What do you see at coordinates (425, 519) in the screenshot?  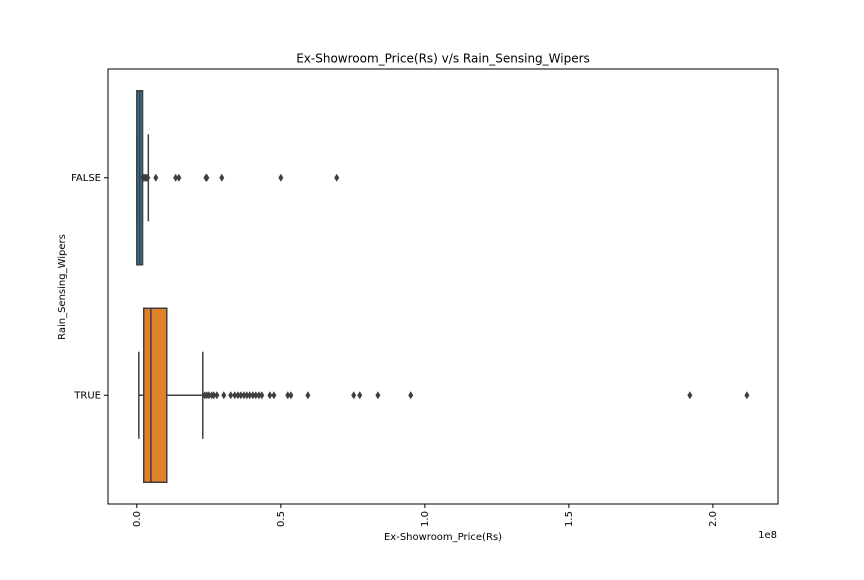 I see `x-tick-label: 1.0` at bounding box center [425, 519].